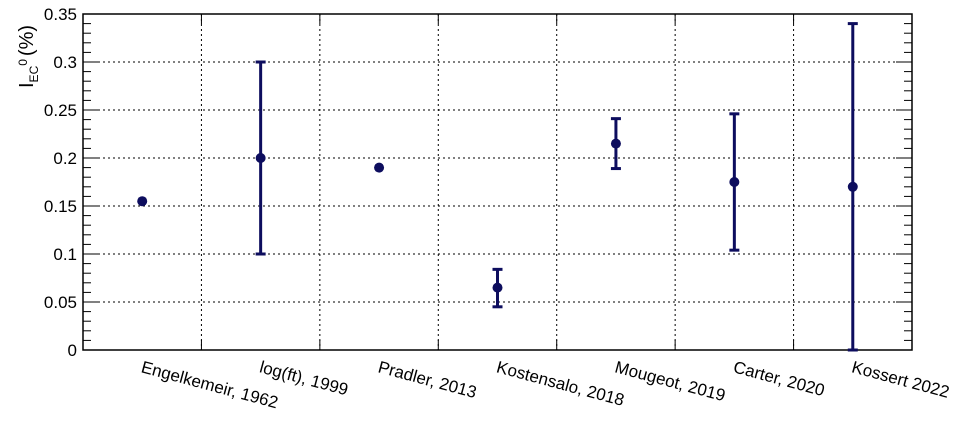  Describe the element at coordinates (23, 62) in the screenshot. I see `y-axis-title-superscript: 0` at that location.